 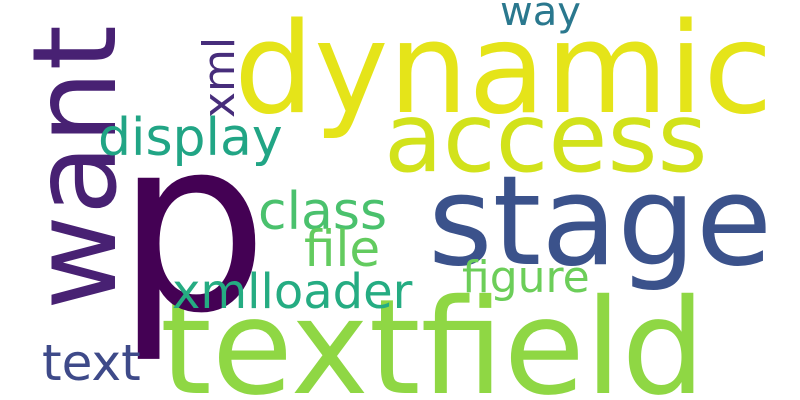 I want to click on word-figure: figure, so click(x=526, y=278).